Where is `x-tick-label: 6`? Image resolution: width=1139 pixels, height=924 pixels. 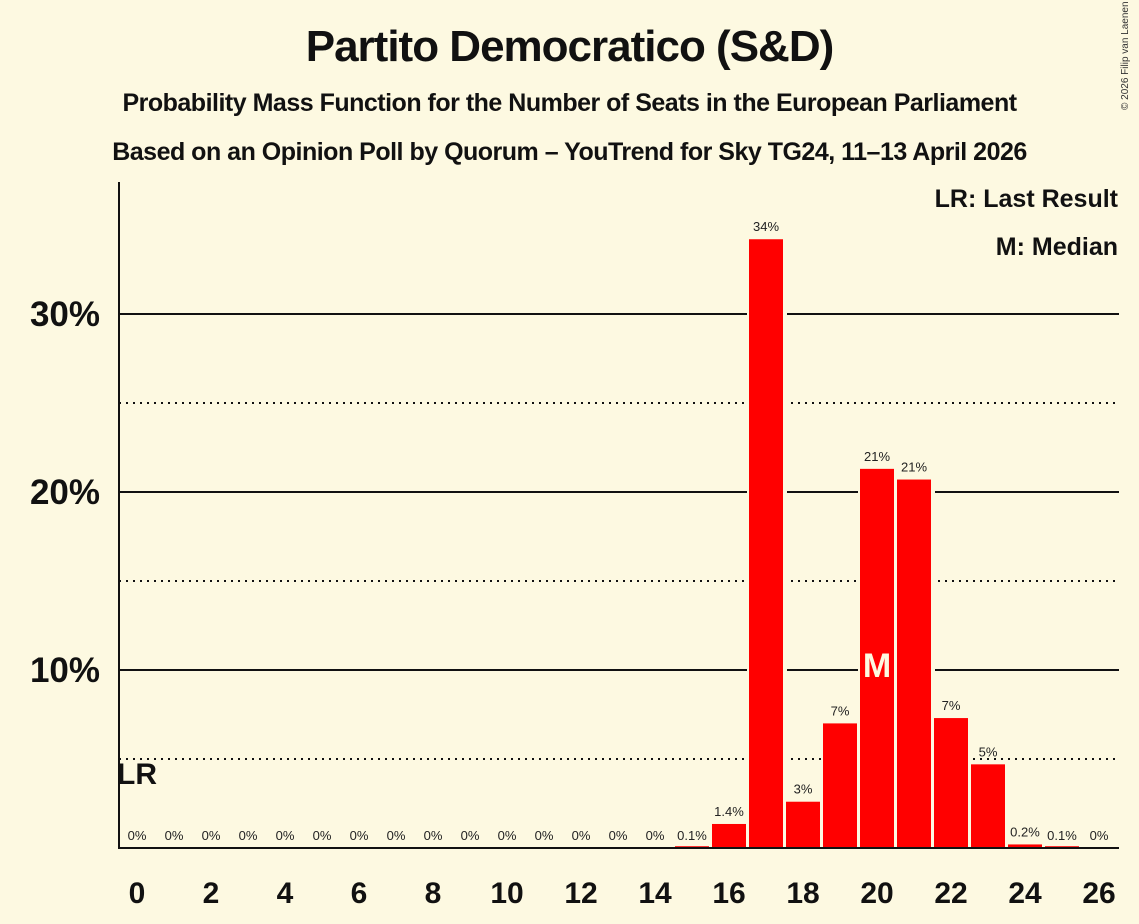 x-tick-label: 6 is located at coordinates (359, 893).